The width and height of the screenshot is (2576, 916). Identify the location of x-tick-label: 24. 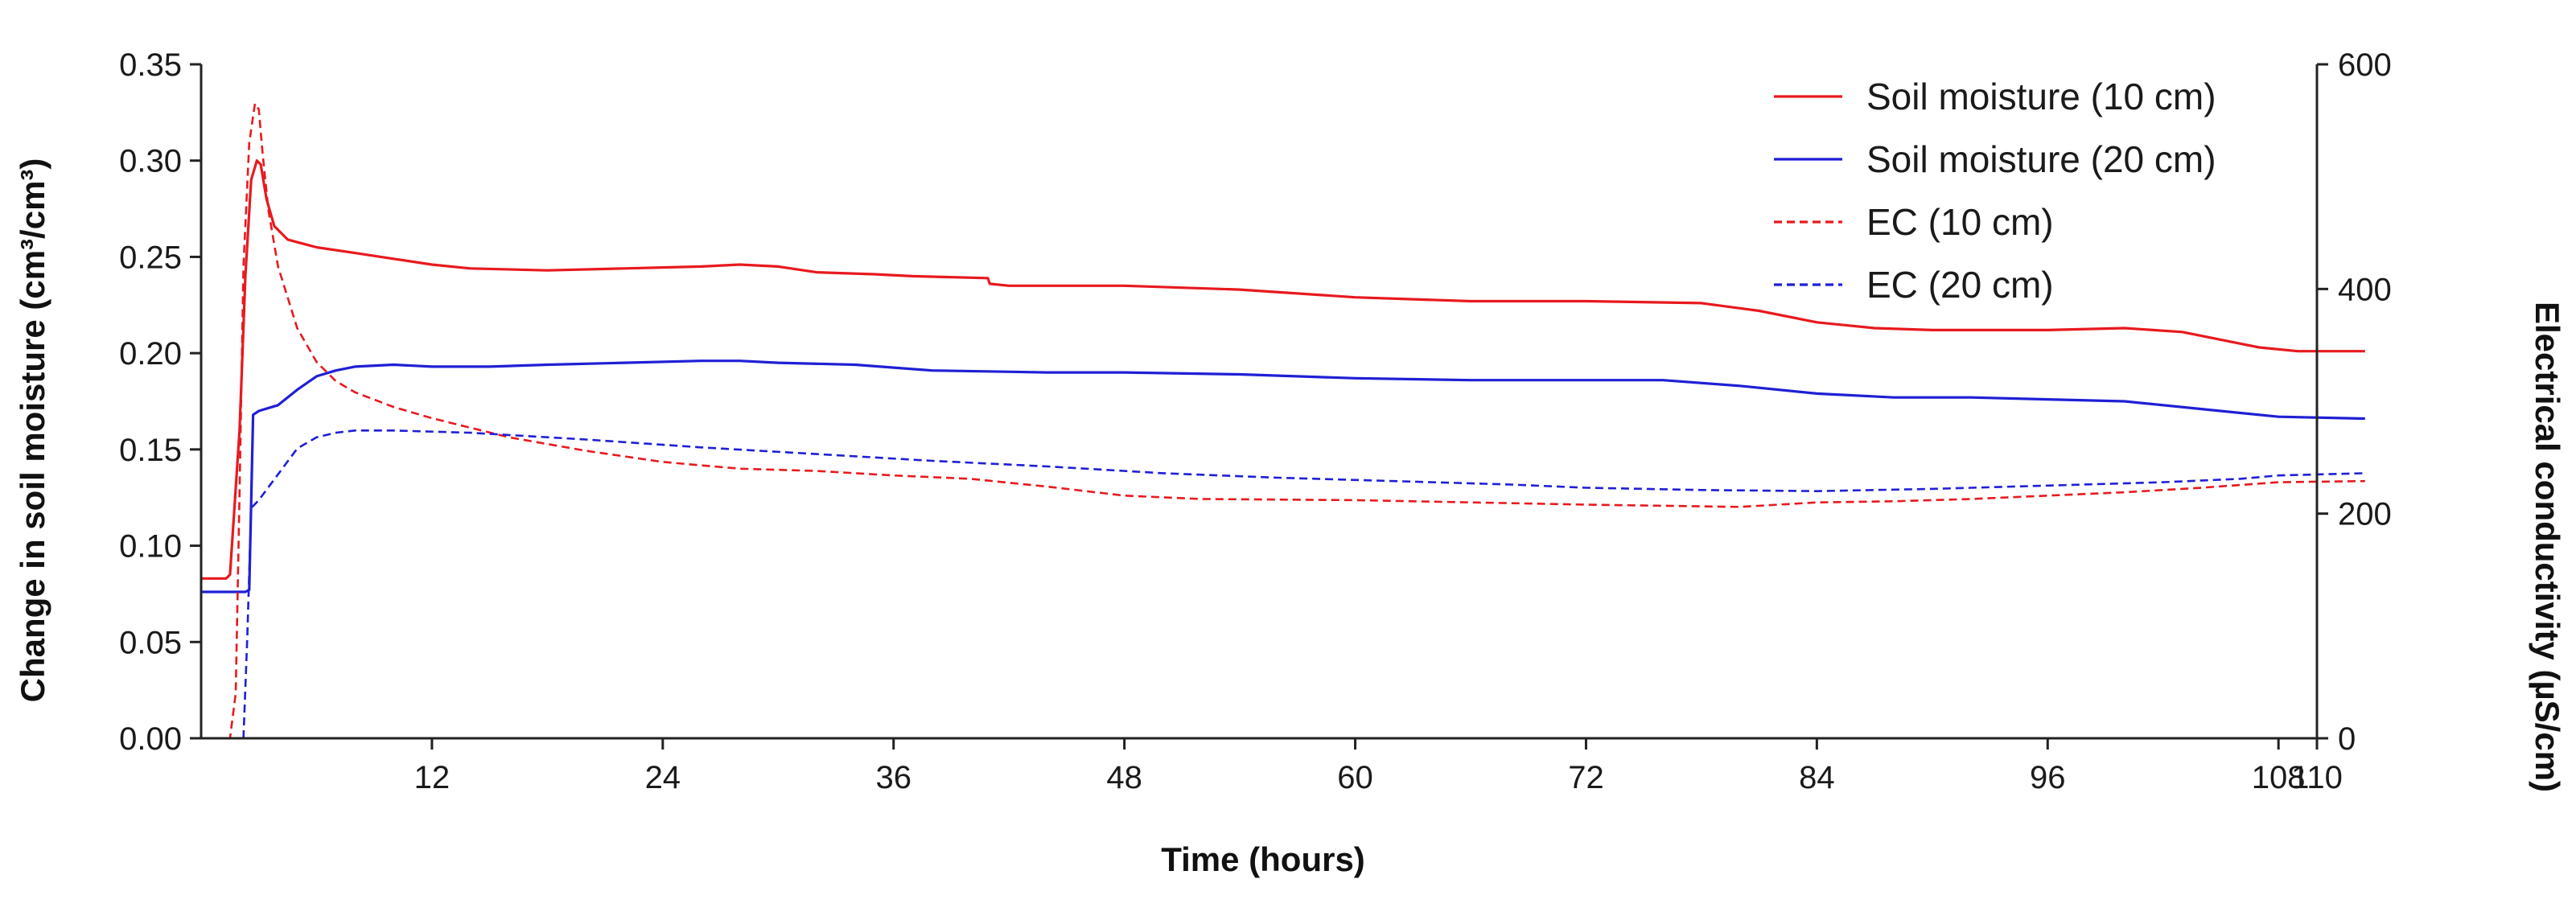
(663, 777).